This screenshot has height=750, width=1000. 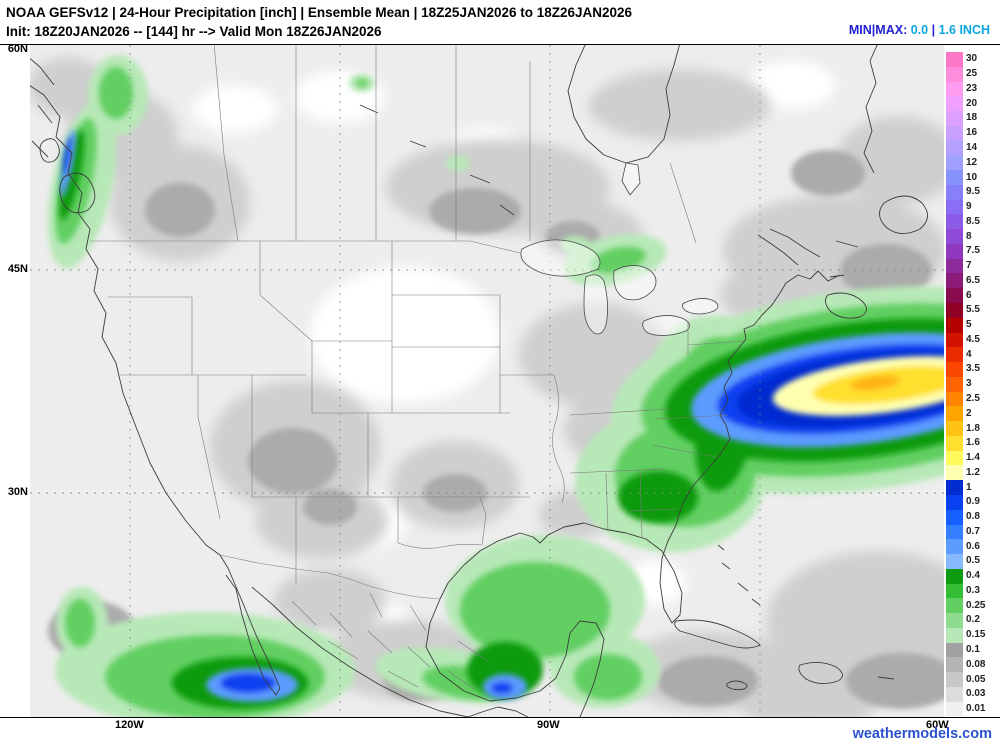 I want to click on colorbar-row: 0.4, so click(x=965, y=576).